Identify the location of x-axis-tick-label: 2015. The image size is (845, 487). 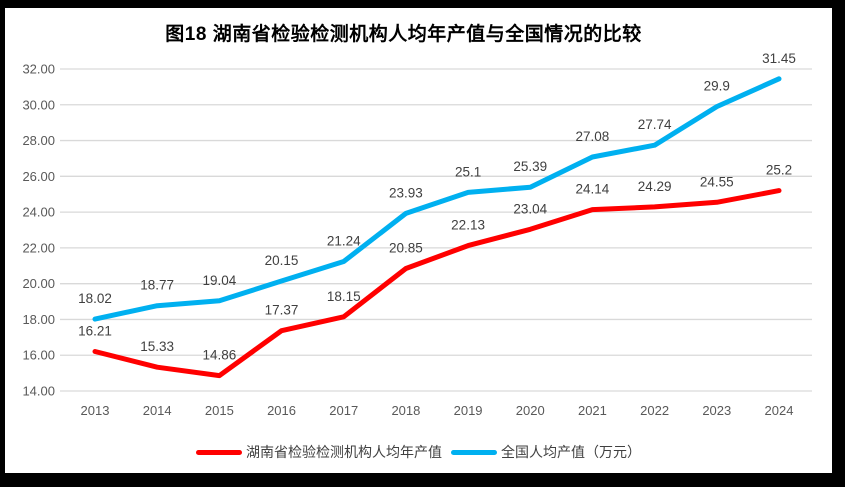
(219, 410).